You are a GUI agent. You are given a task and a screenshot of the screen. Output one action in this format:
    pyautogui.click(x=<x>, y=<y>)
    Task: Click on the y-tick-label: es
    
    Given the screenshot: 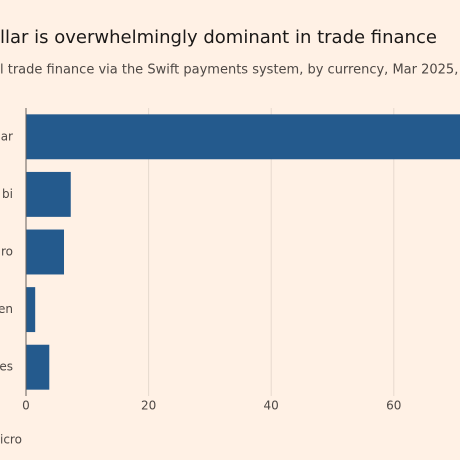 What is the action you would take?
    pyautogui.click(x=6, y=367)
    